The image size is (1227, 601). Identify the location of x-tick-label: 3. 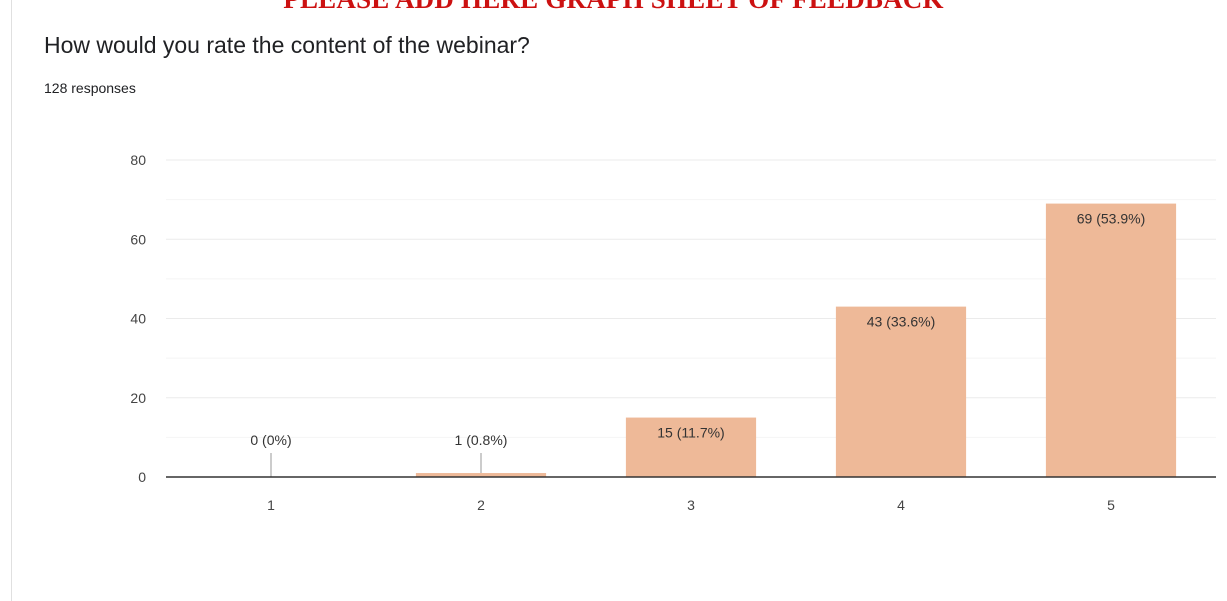
(691, 505).